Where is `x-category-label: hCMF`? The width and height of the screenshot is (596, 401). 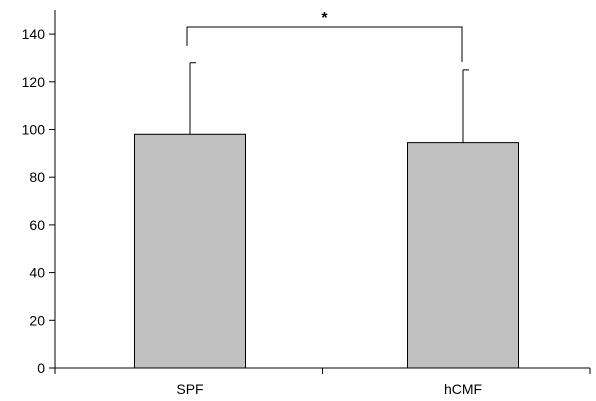 x-category-label: hCMF is located at coordinates (463, 389).